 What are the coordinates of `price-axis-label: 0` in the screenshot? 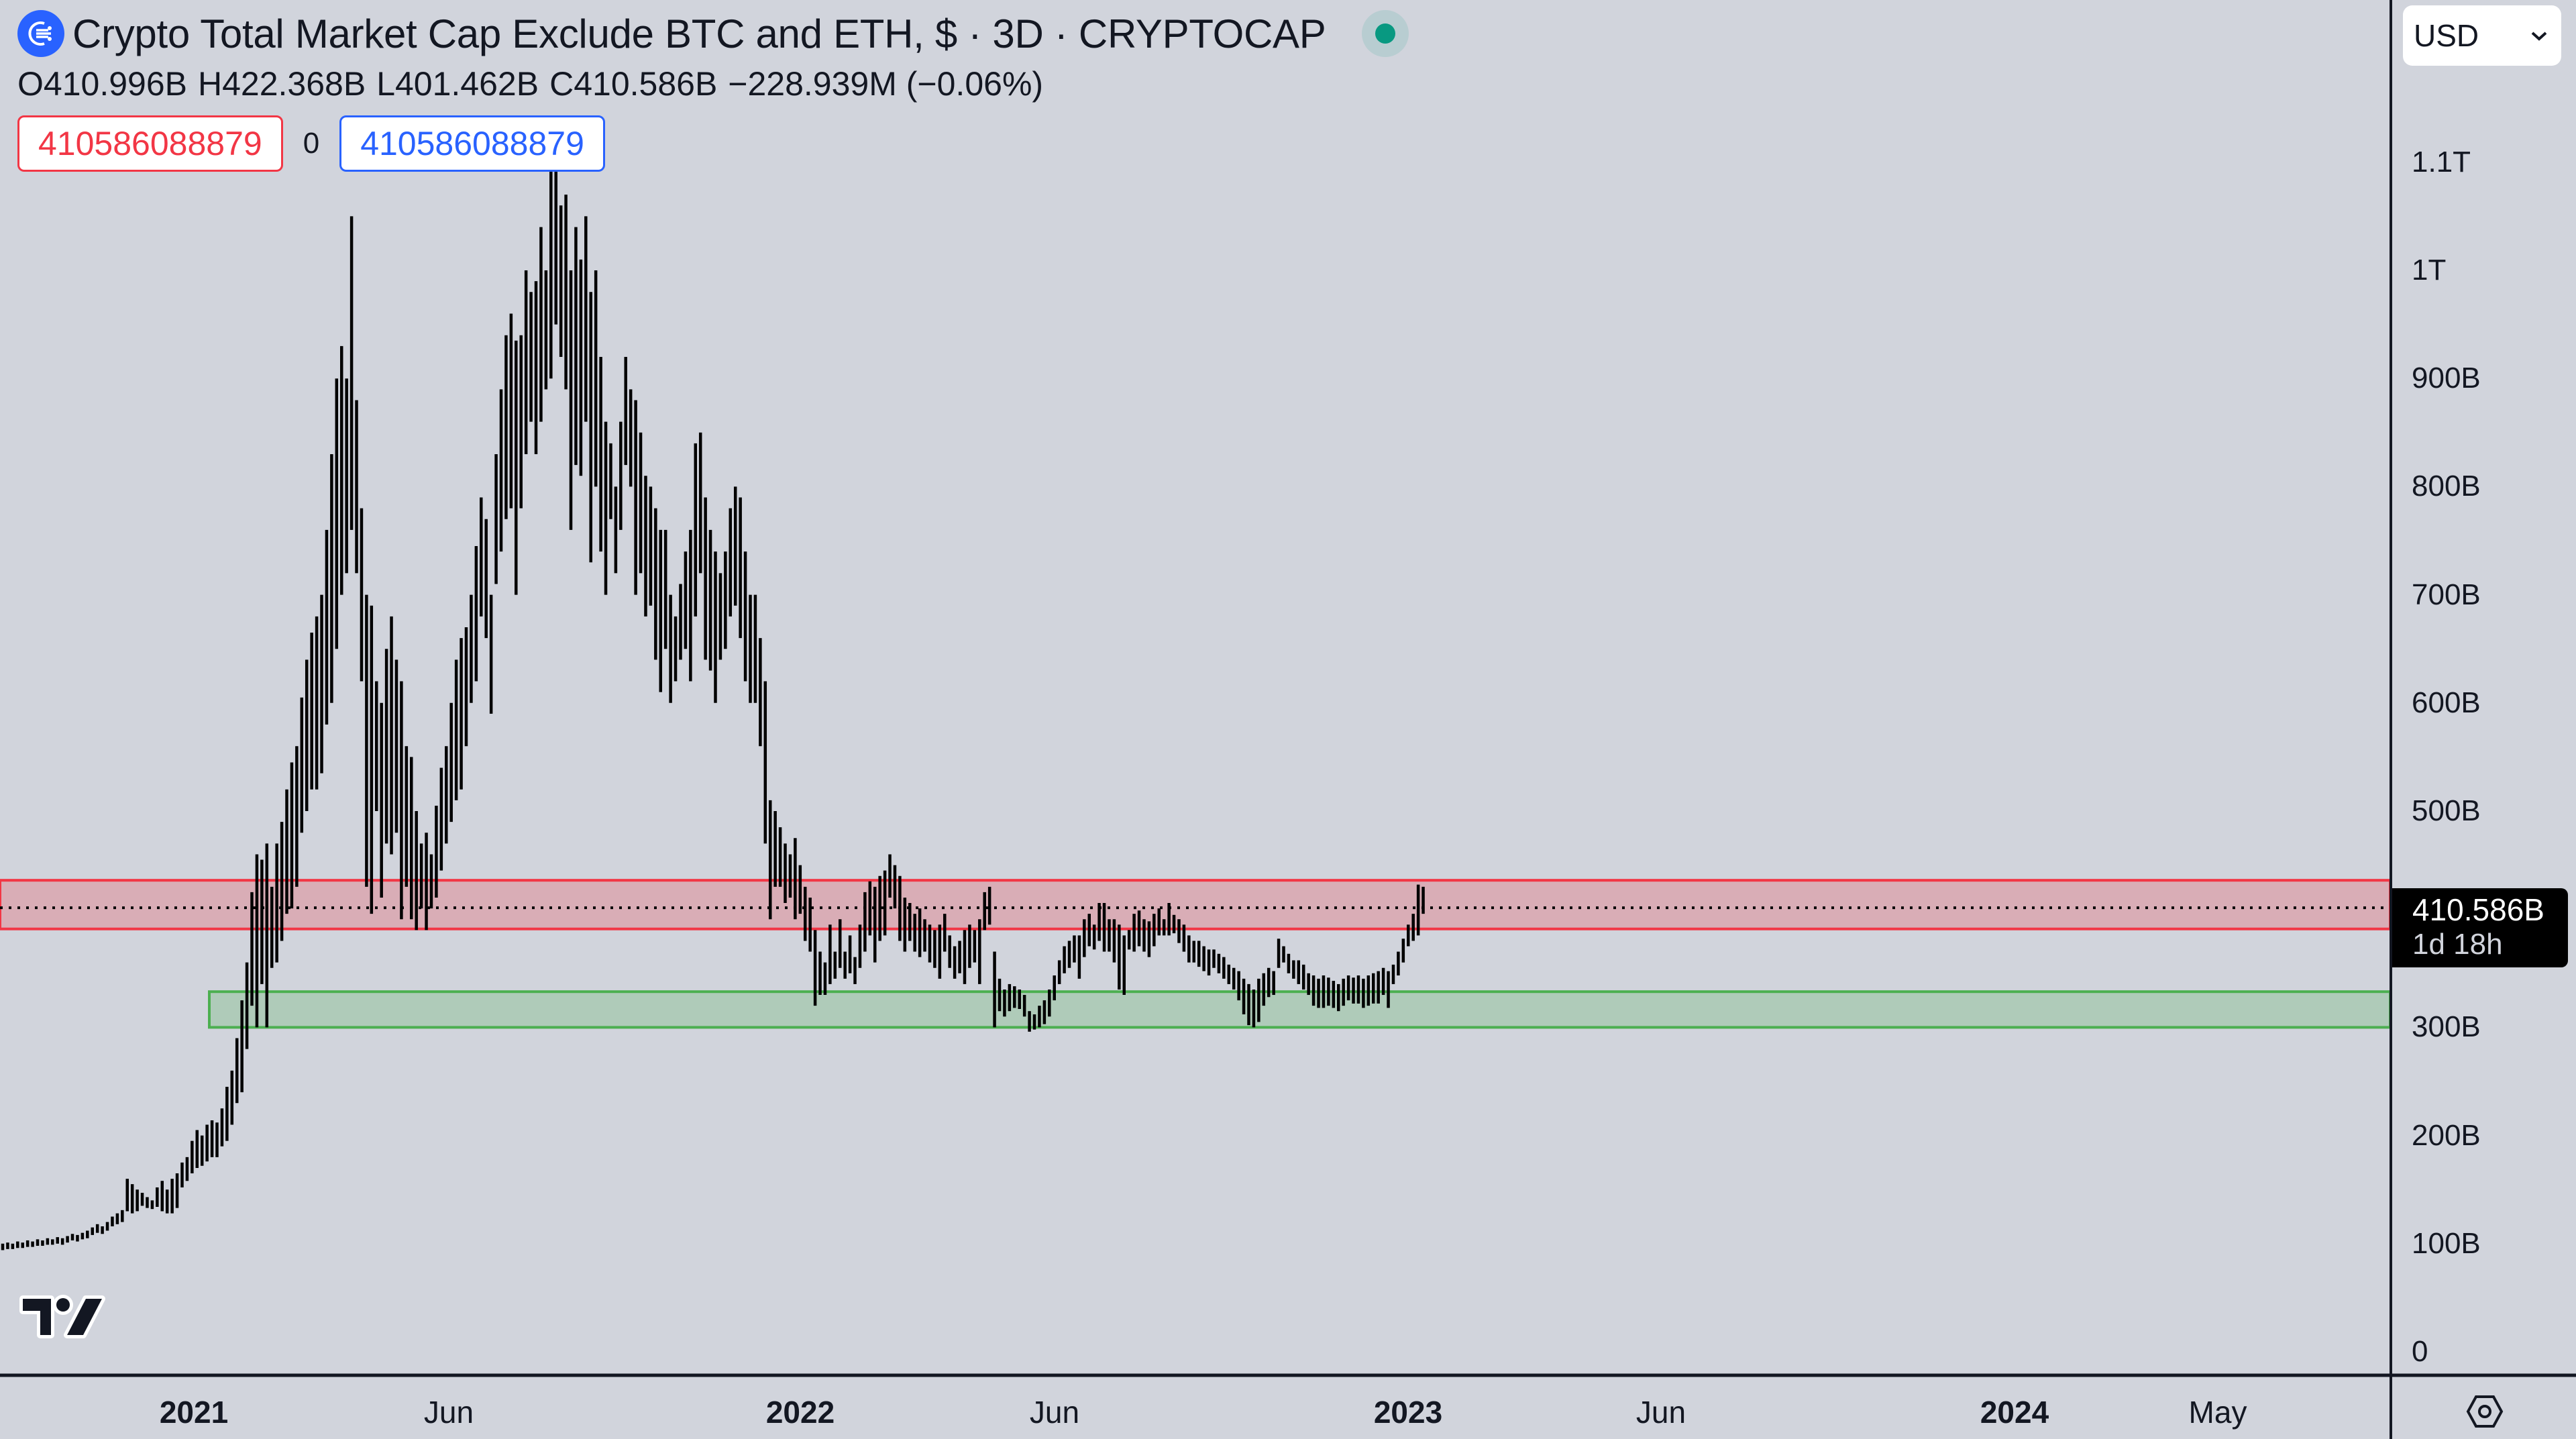 It's located at (2420, 1351).